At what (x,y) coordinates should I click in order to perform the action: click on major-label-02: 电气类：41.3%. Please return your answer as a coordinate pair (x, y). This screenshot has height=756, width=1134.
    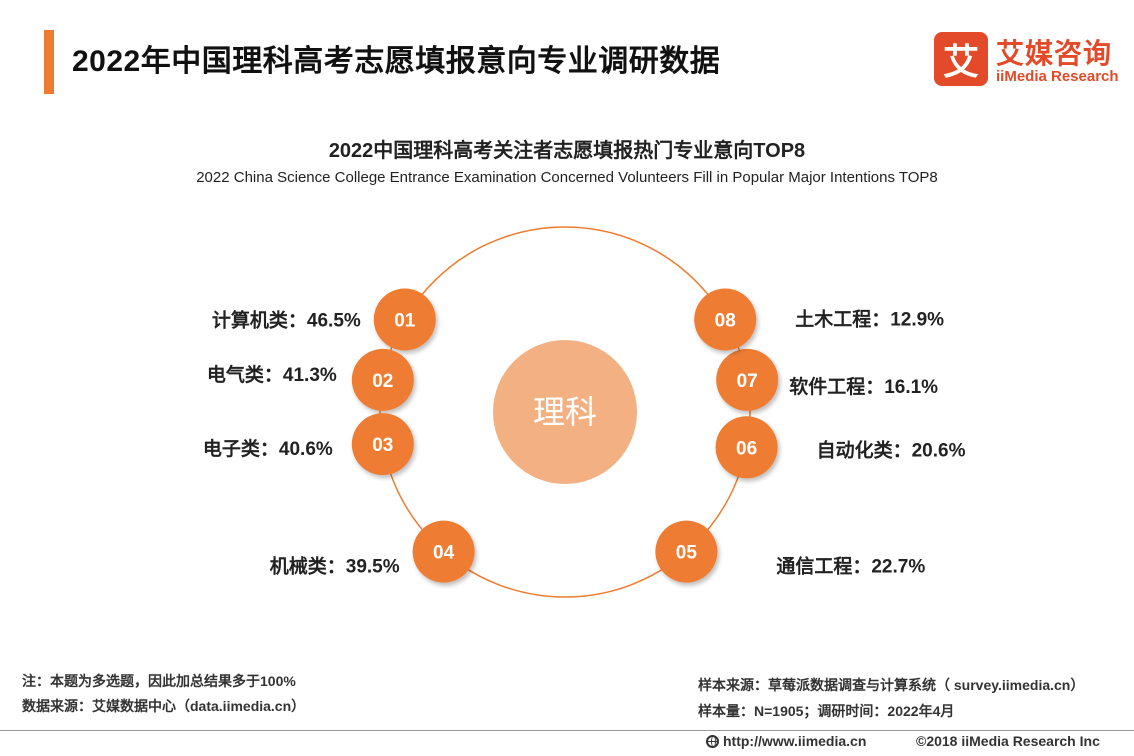
    Looking at the image, I should click on (272, 374).